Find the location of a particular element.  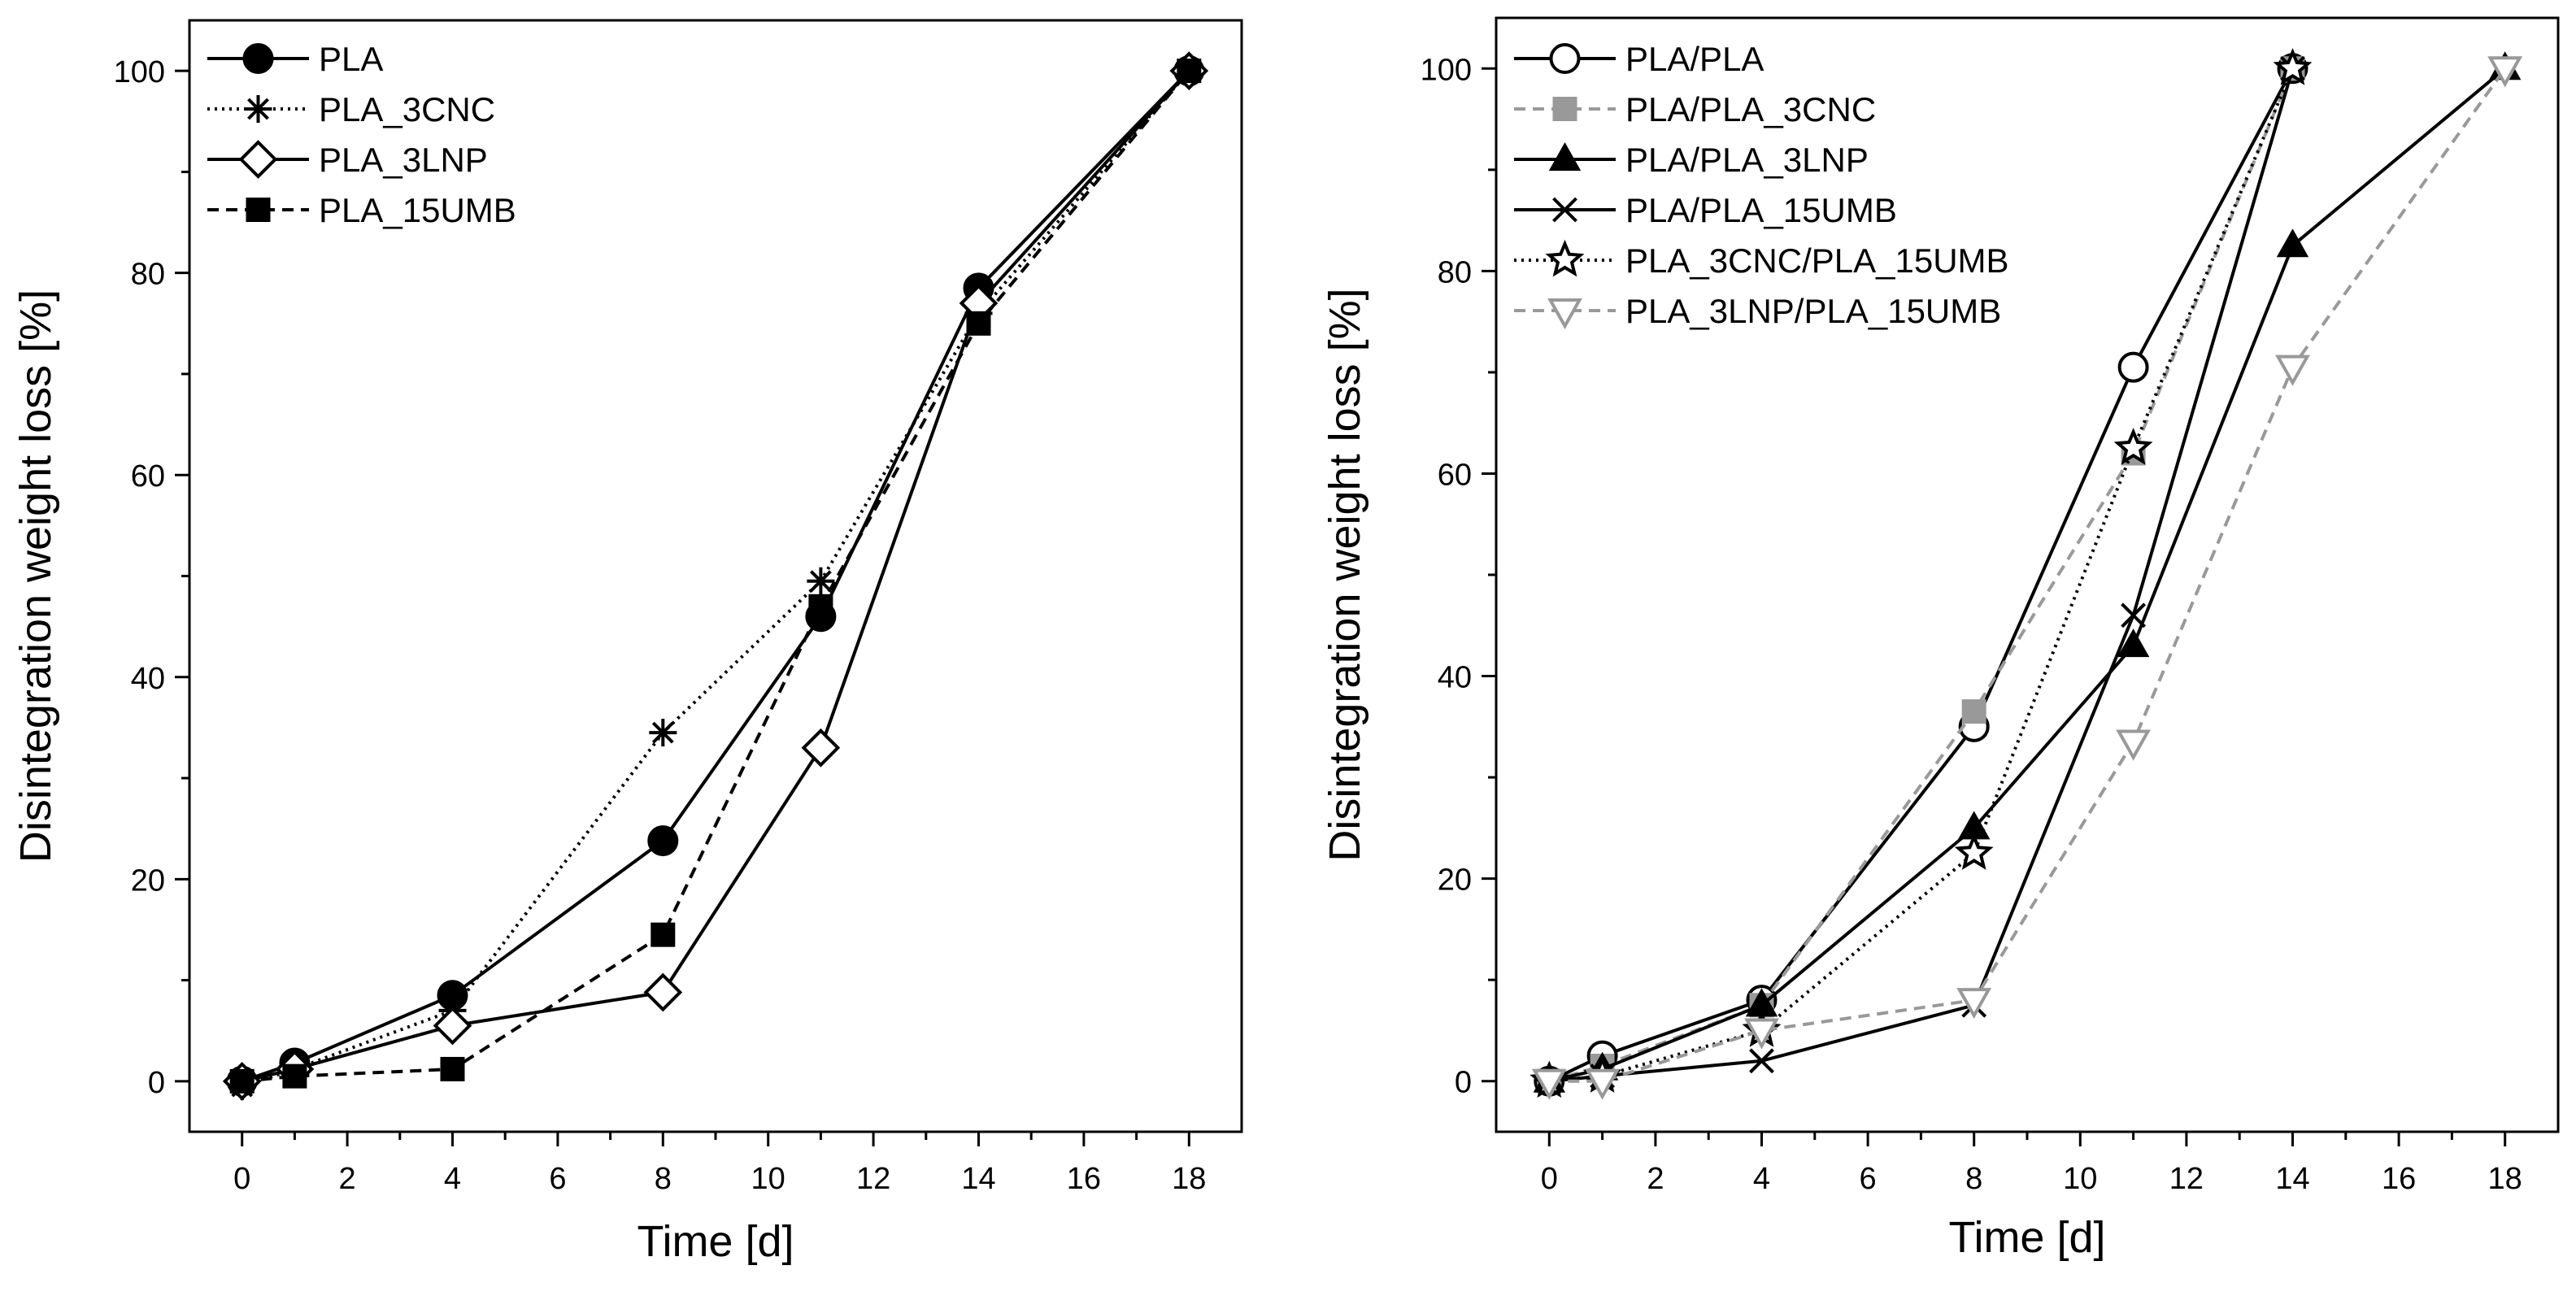

legend-entry-pla-pla-3cnc: PLA/PLA_3CNC is located at coordinates (1695, 109).